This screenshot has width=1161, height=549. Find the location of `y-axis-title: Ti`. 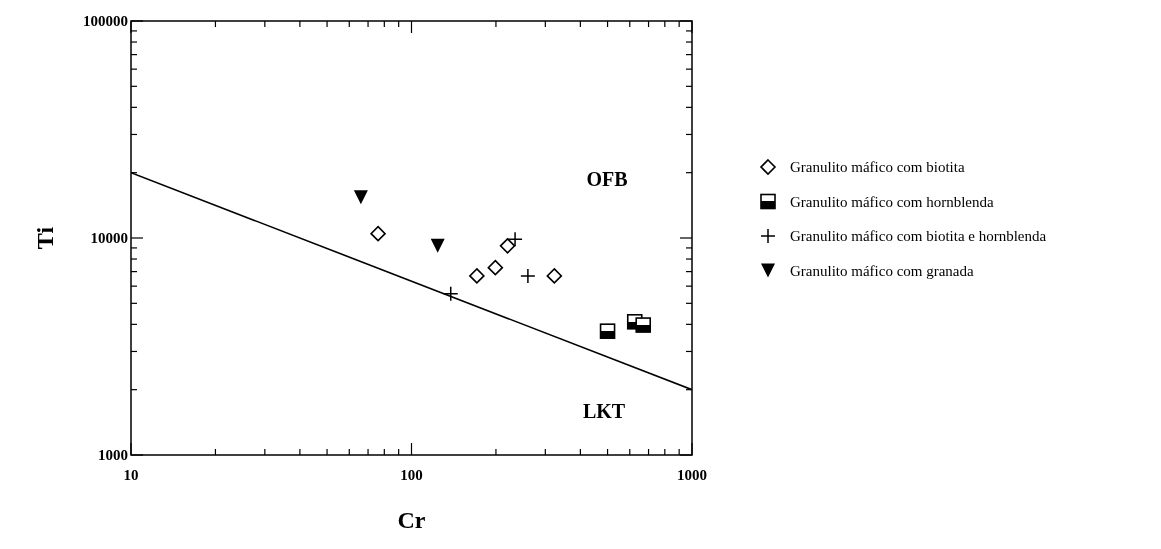

y-axis-title: Ti is located at coordinates (45, 238).